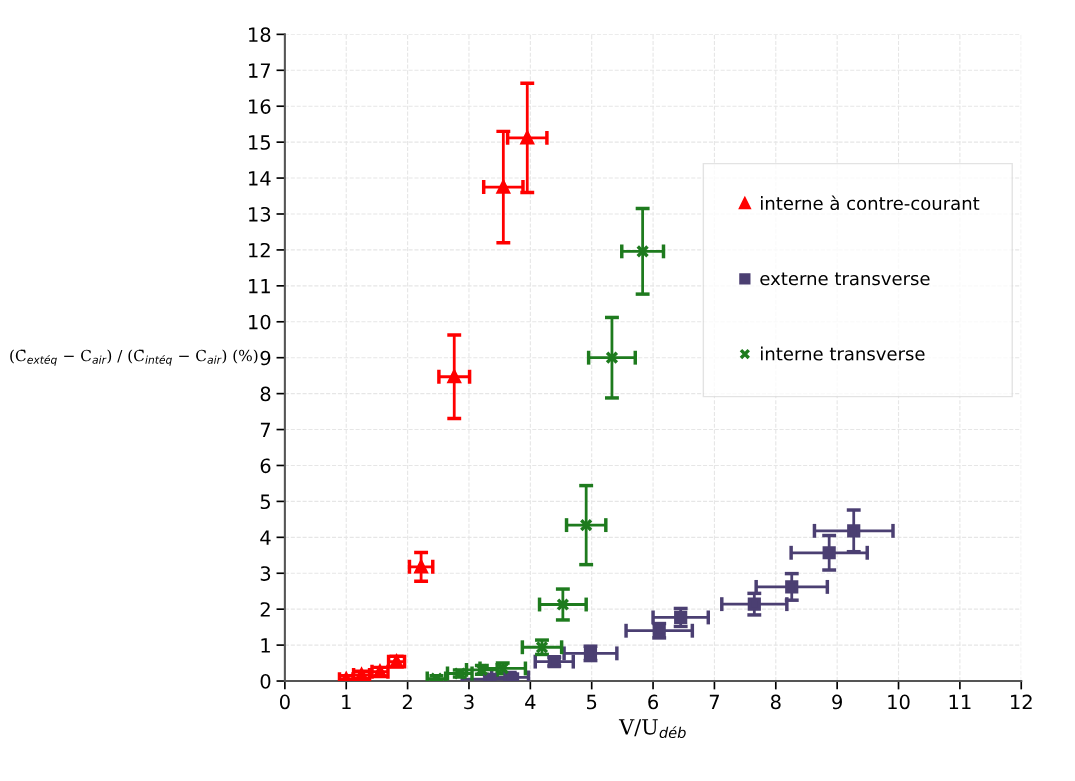  Describe the element at coordinates (592, 702) in the screenshot. I see `x-tick-label: 5` at that location.